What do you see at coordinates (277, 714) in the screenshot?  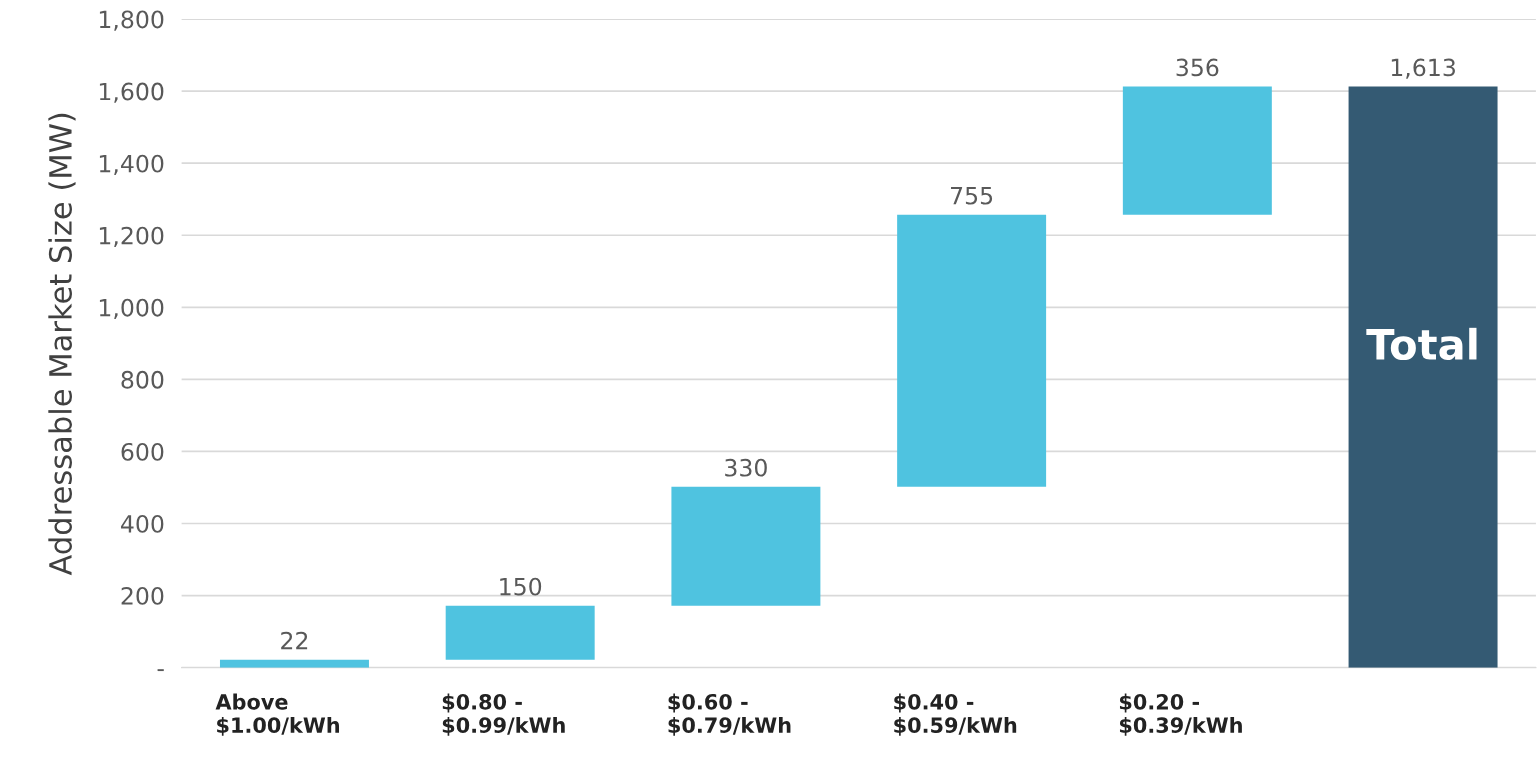 I see `x-tick-label: Above $1.00/kWh` at bounding box center [277, 714].